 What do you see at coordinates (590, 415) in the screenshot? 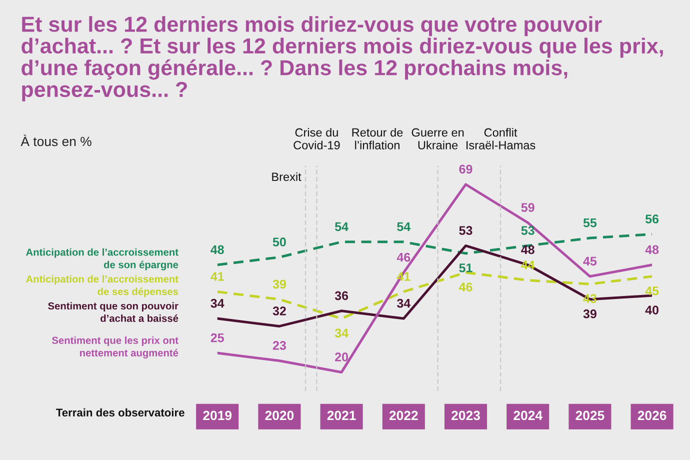
I see `x-tick-label: 2025` at bounding box center [590, 415].